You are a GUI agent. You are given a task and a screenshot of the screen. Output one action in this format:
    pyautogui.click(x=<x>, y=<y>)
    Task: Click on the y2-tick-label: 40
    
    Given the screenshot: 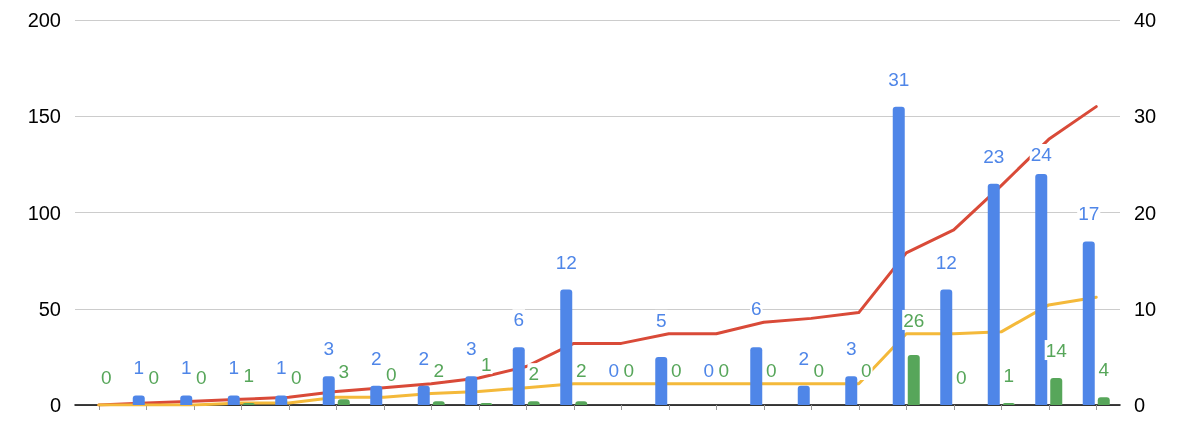 What is the action you would take?
    pyautogui.click(x=1145, y=20)
    